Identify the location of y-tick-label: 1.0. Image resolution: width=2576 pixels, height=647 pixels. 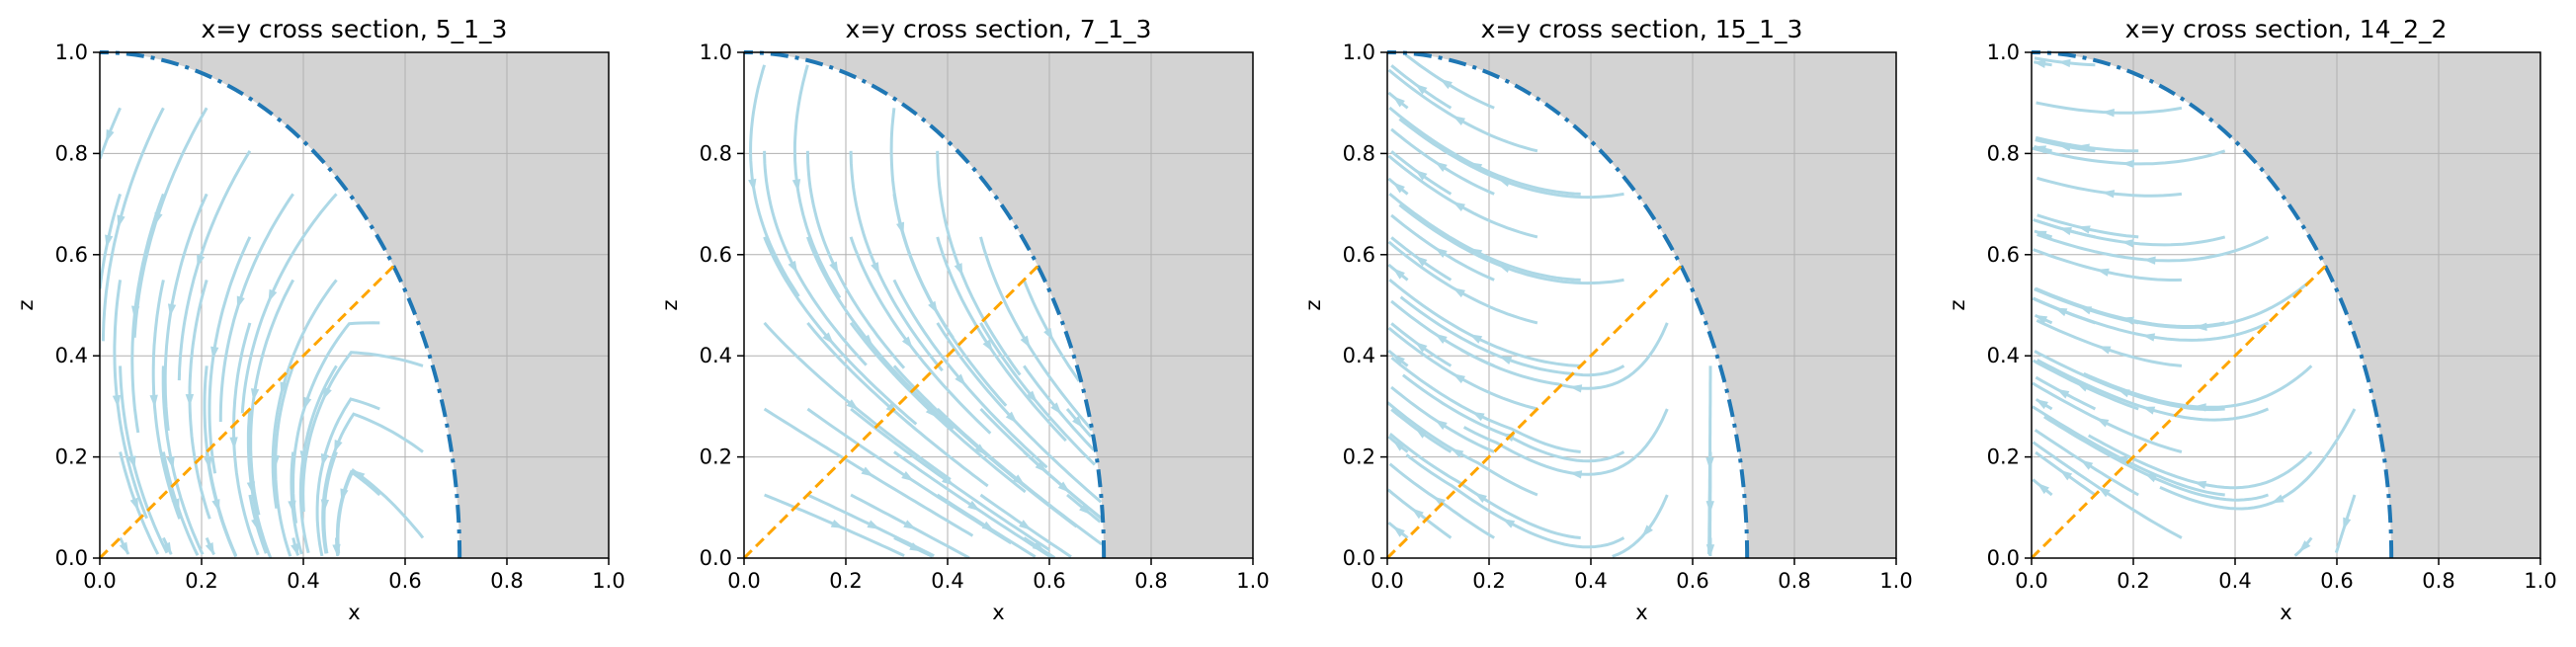
(71, 52).